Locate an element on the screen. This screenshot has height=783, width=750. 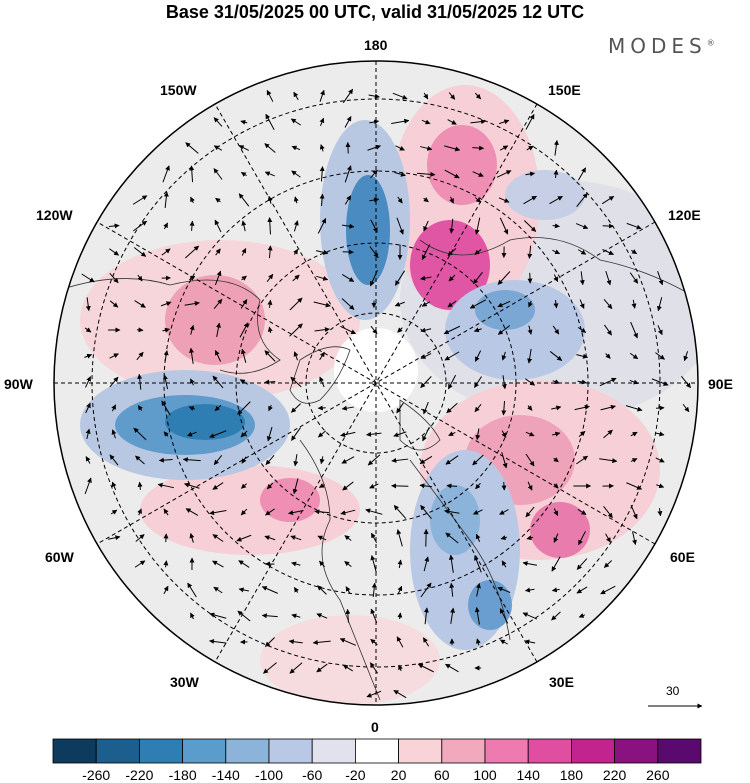
positive-anomaly-area is located at coordinates (350, 660).